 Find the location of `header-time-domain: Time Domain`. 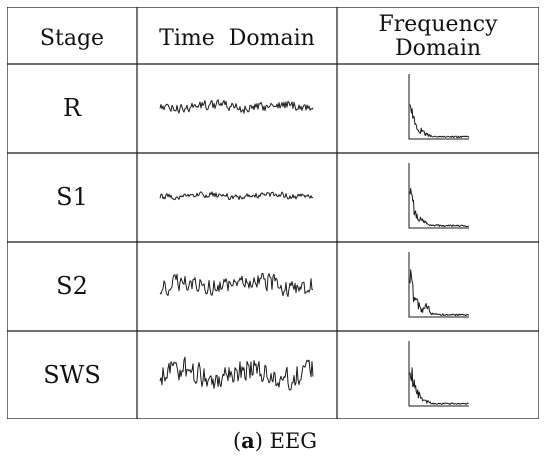

header-time-domain: Time Domain is located at coordinates (237, 38).